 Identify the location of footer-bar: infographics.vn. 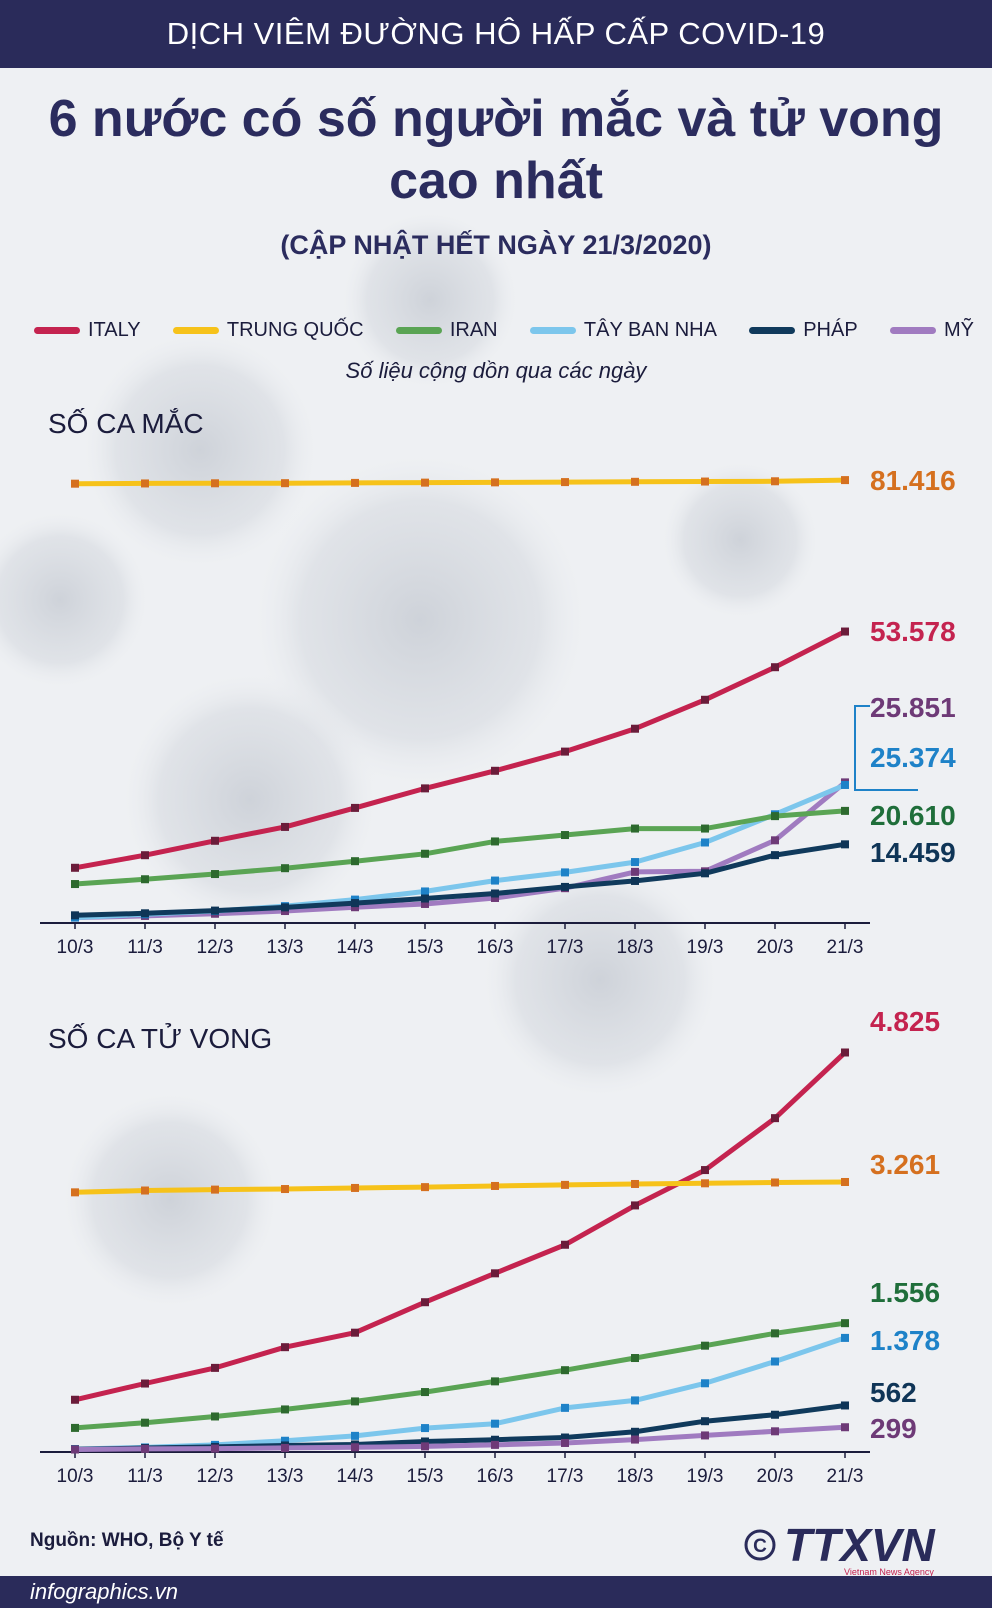
(496, 1592).